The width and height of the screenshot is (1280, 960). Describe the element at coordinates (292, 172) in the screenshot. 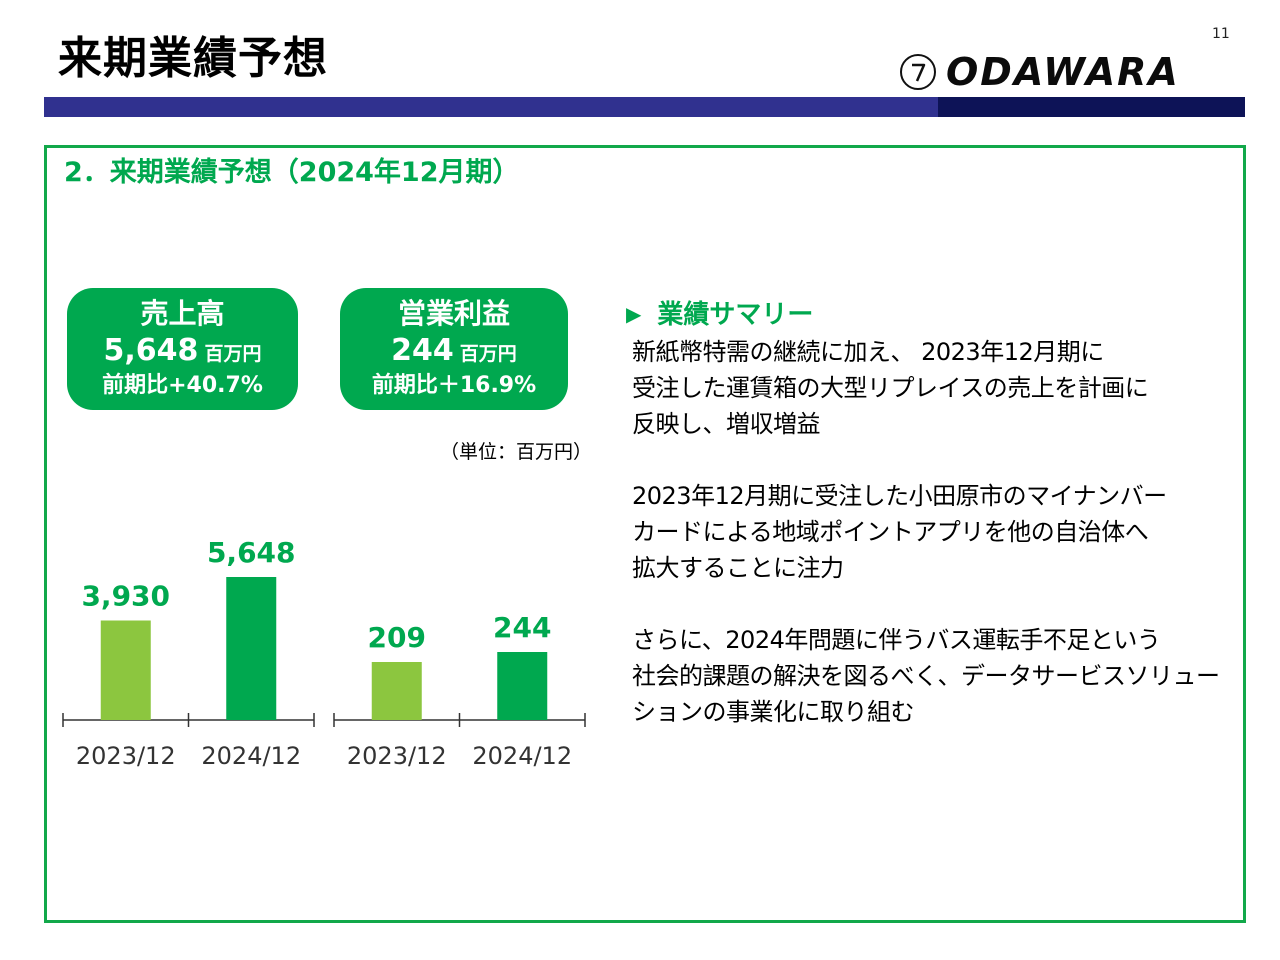

I see `section-heading: 2．来期業績予想（2024年12月期）` at that location.